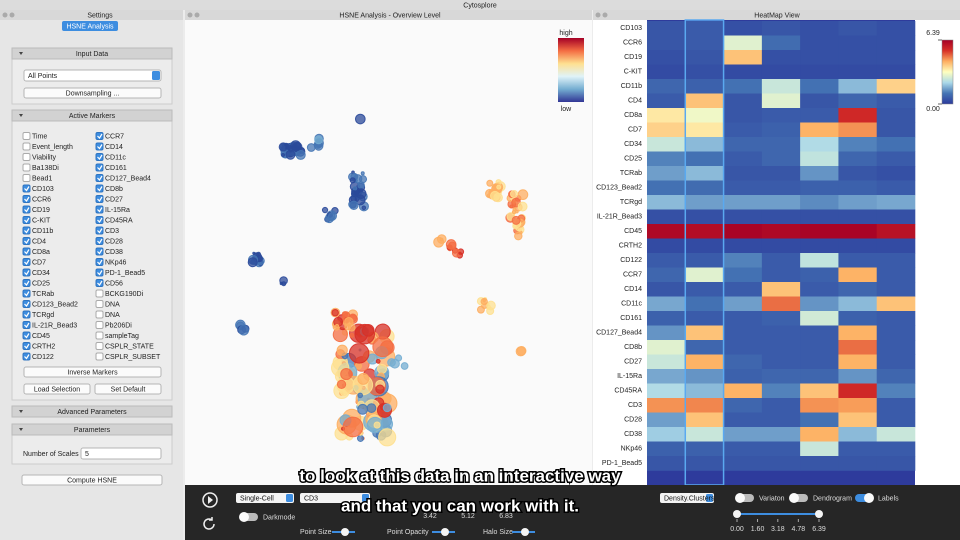 The height and width of the screenshot is (540, 960). I want to click on select-value: Single-Cell, so click(257, 498).